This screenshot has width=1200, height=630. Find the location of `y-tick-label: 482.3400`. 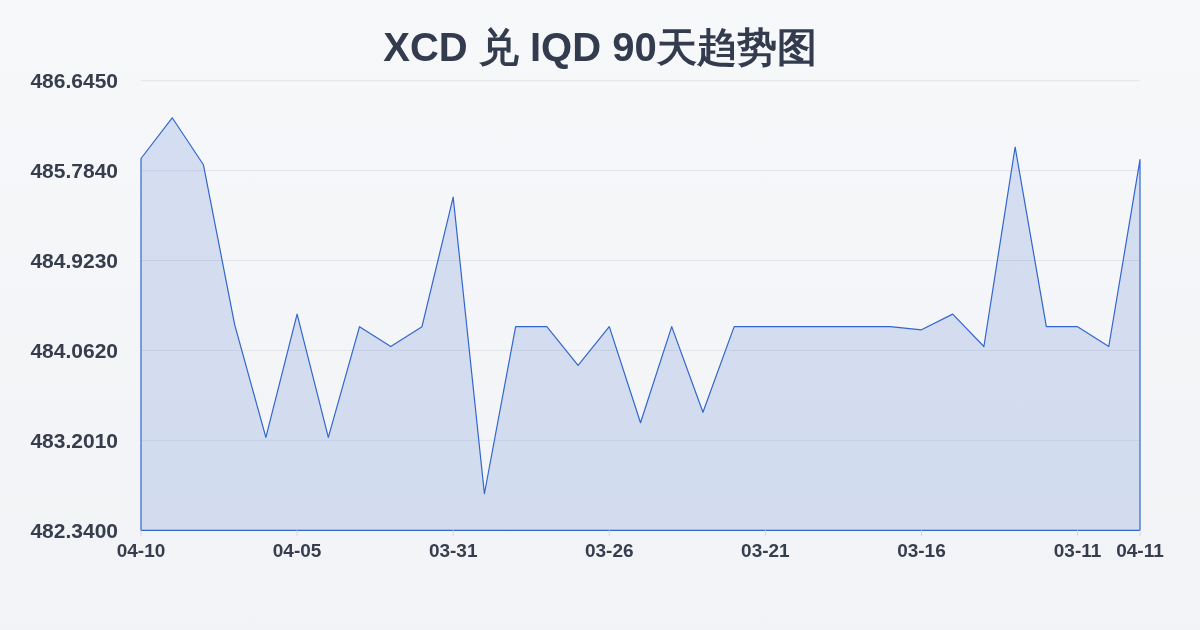

y-tick-label: 482.3400 is located at coordinates (74, 530).